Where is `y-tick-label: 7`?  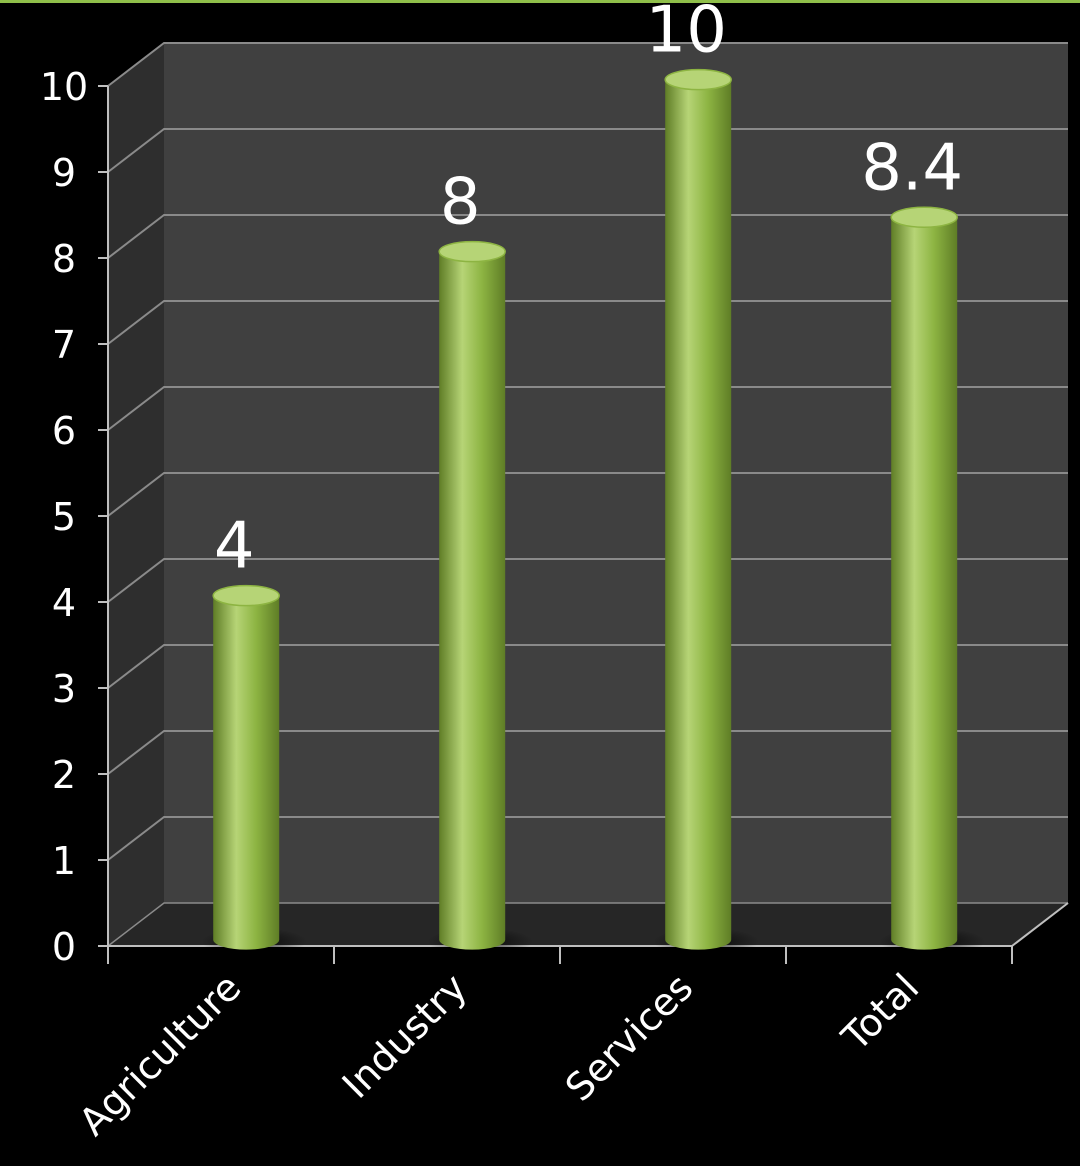
y-tick-label: 7 is located at coordinates (64, 345).